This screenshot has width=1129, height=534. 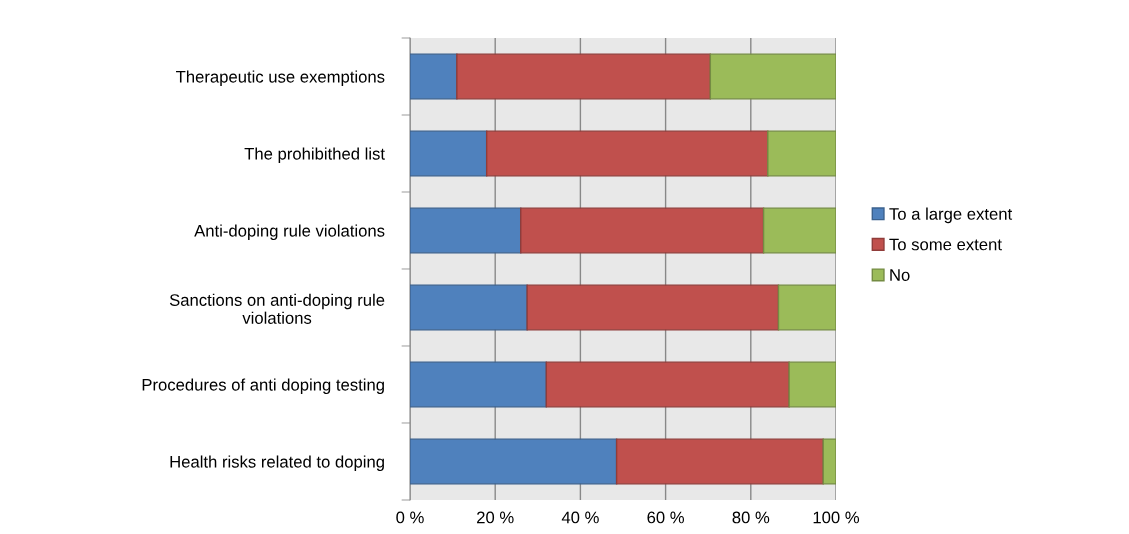 What do you see at coordinates (263, 386) in the screenshot?
I see `y-tick-label: Procedures of anti doping testing` at bounding box center [263, 386].